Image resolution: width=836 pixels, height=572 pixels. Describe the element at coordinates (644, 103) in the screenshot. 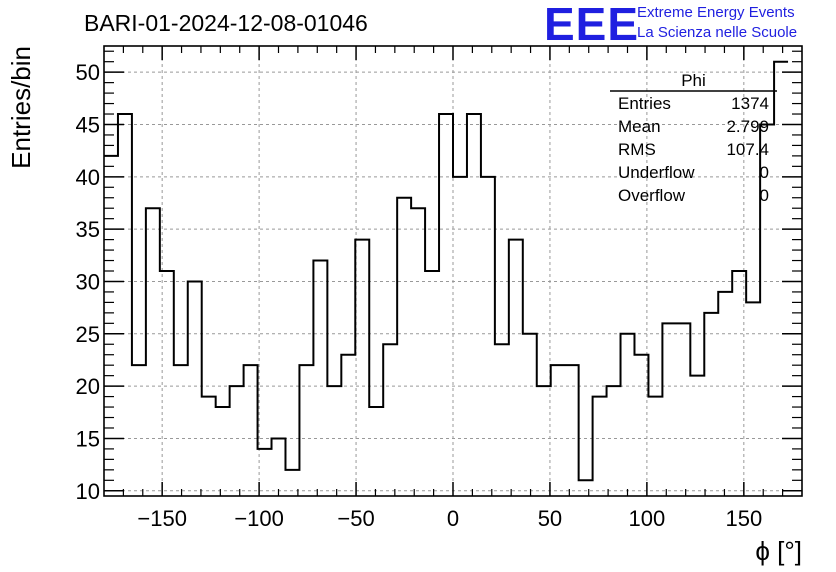

I see `stats-label: Entries` at that location.